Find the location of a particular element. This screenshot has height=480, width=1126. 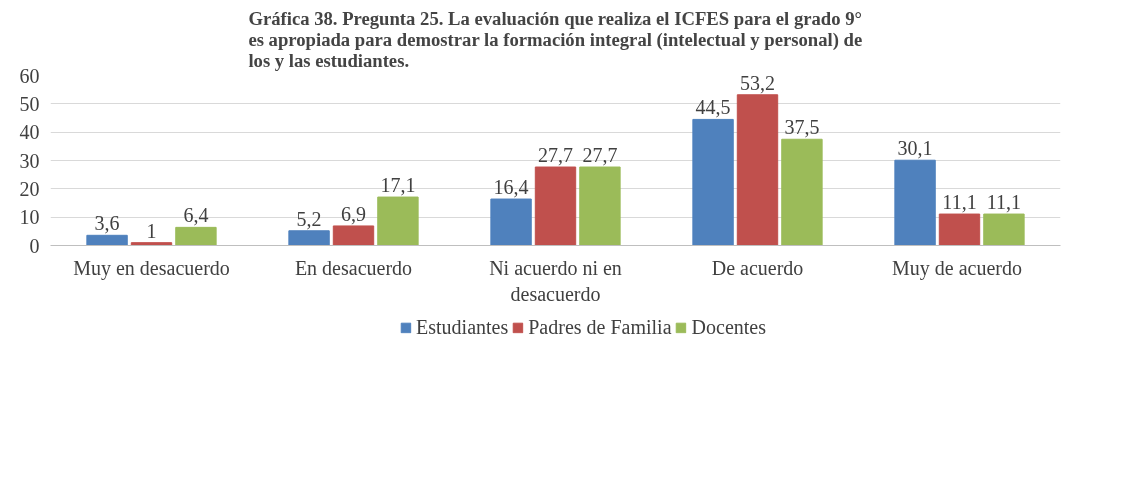

data-label: 16,4 is located at coordinates (511, 187).